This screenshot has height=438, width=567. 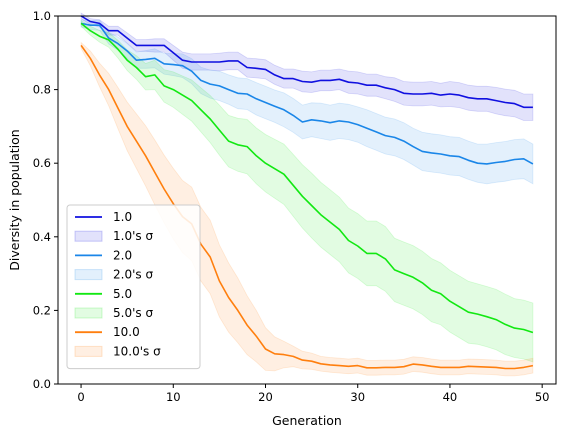 What do you see at coordinates (265, 397) in the screenshot?
I see `x-tick-label: 20` at bounding box center [265, 397].